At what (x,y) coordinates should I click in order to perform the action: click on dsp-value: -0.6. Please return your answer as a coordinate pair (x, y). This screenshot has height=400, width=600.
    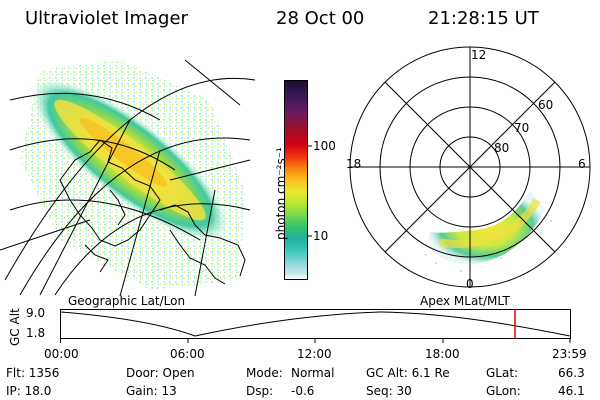
    Looking at the image, I should click on (303, 391).